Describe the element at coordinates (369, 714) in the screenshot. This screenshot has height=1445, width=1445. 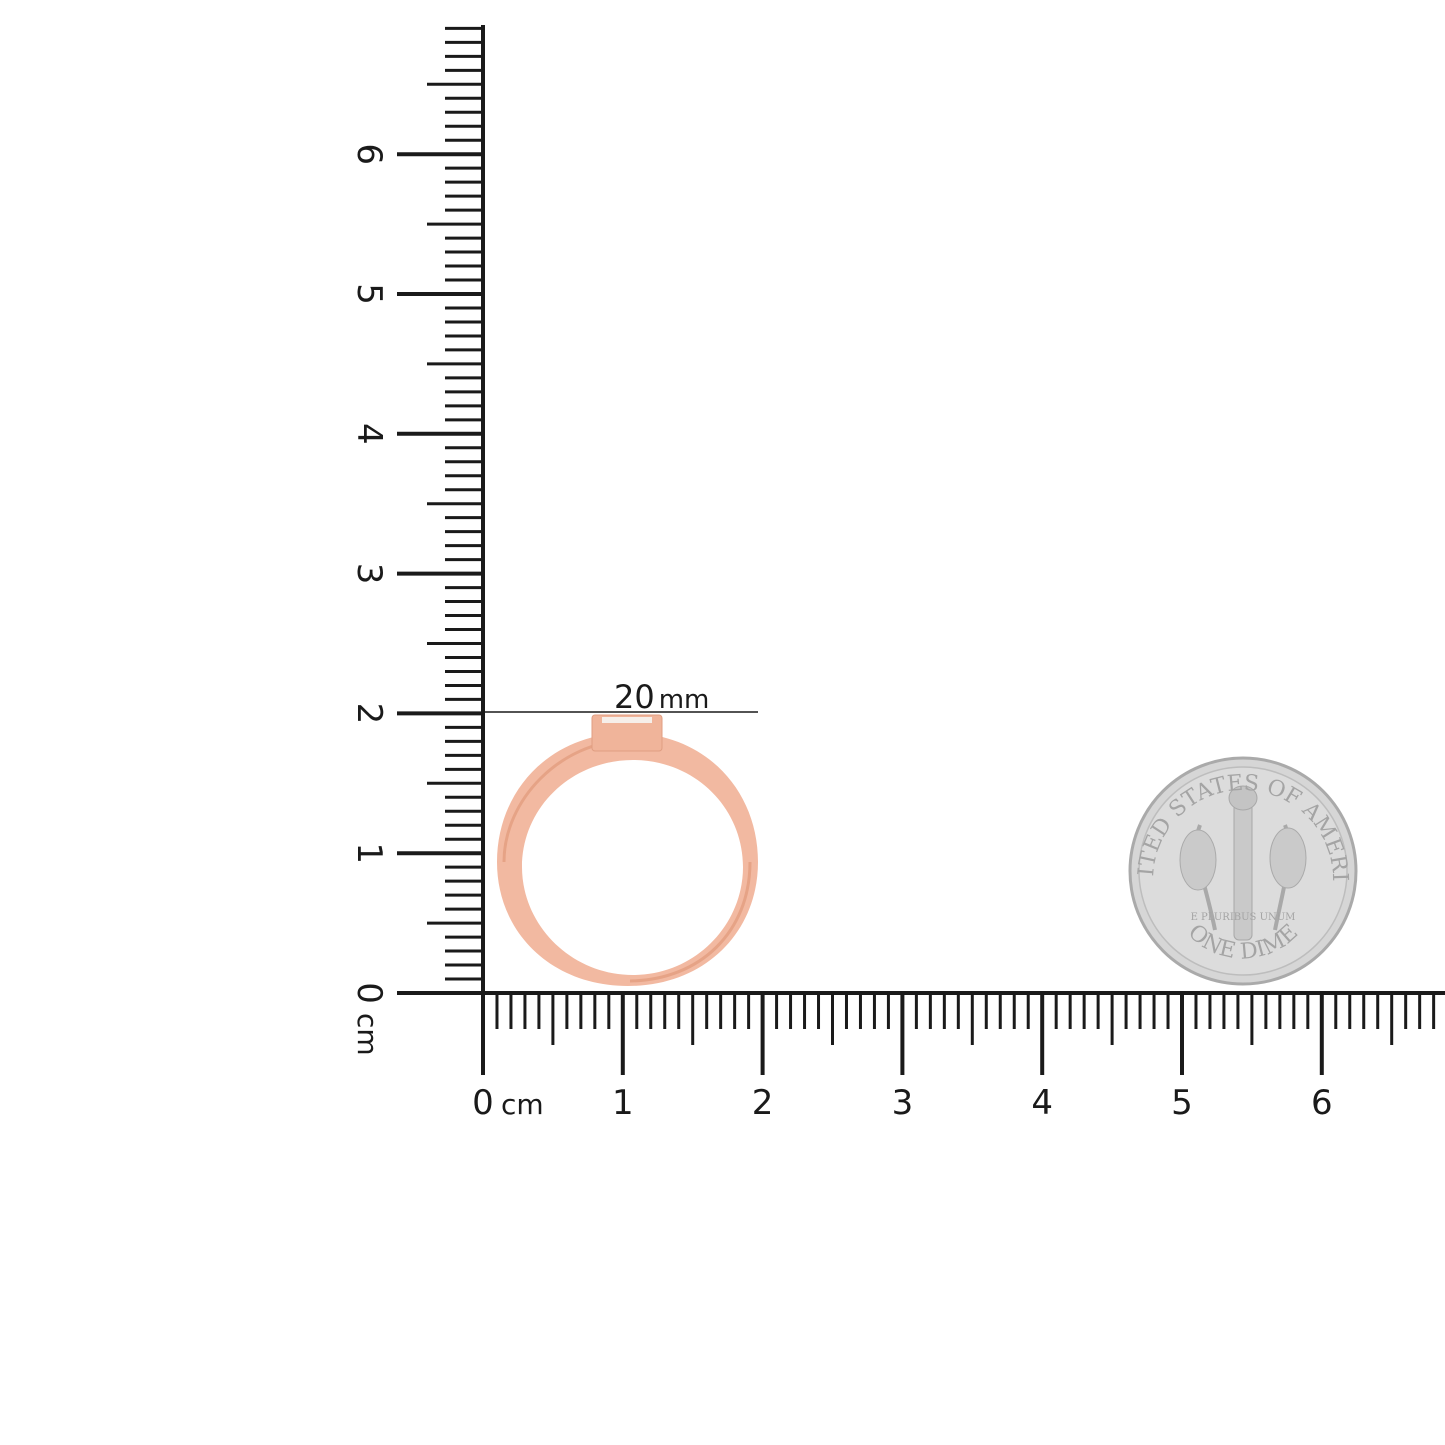
I see `vertical-tick-label: 2` at that location.